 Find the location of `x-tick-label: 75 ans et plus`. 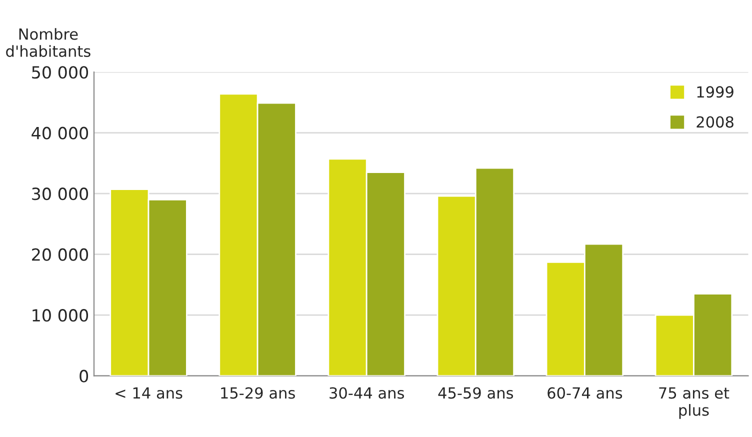

x-tick-label: 75 ans et plus is located at coordinates (694, 403).